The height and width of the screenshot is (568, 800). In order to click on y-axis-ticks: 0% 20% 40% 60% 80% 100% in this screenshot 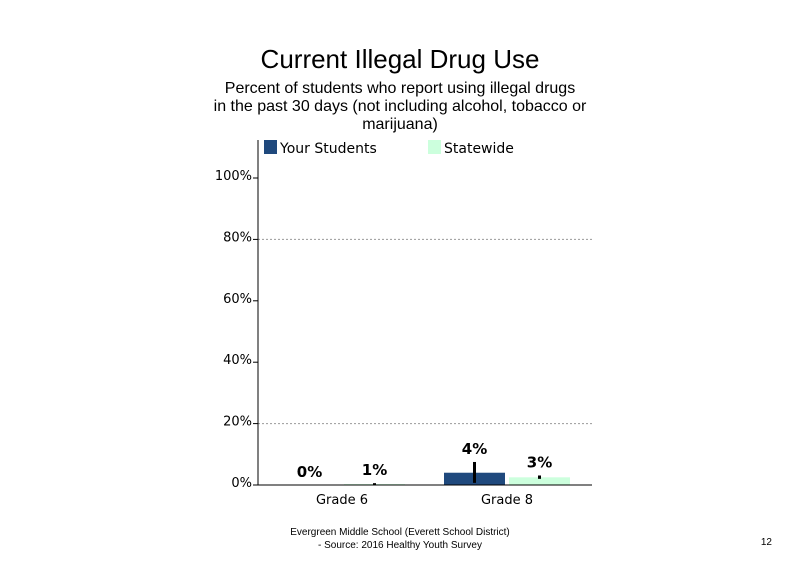, I will do `click(236, 330)`.